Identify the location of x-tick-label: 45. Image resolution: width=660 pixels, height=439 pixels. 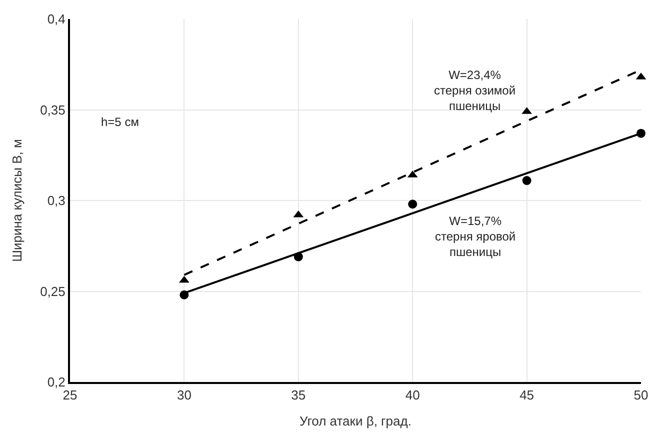
(527, 395).